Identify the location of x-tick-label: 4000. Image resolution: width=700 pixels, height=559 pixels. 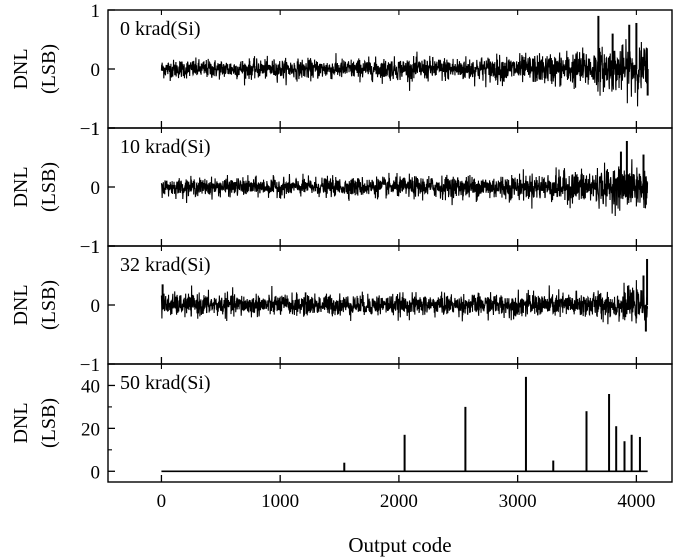
(636, 501).